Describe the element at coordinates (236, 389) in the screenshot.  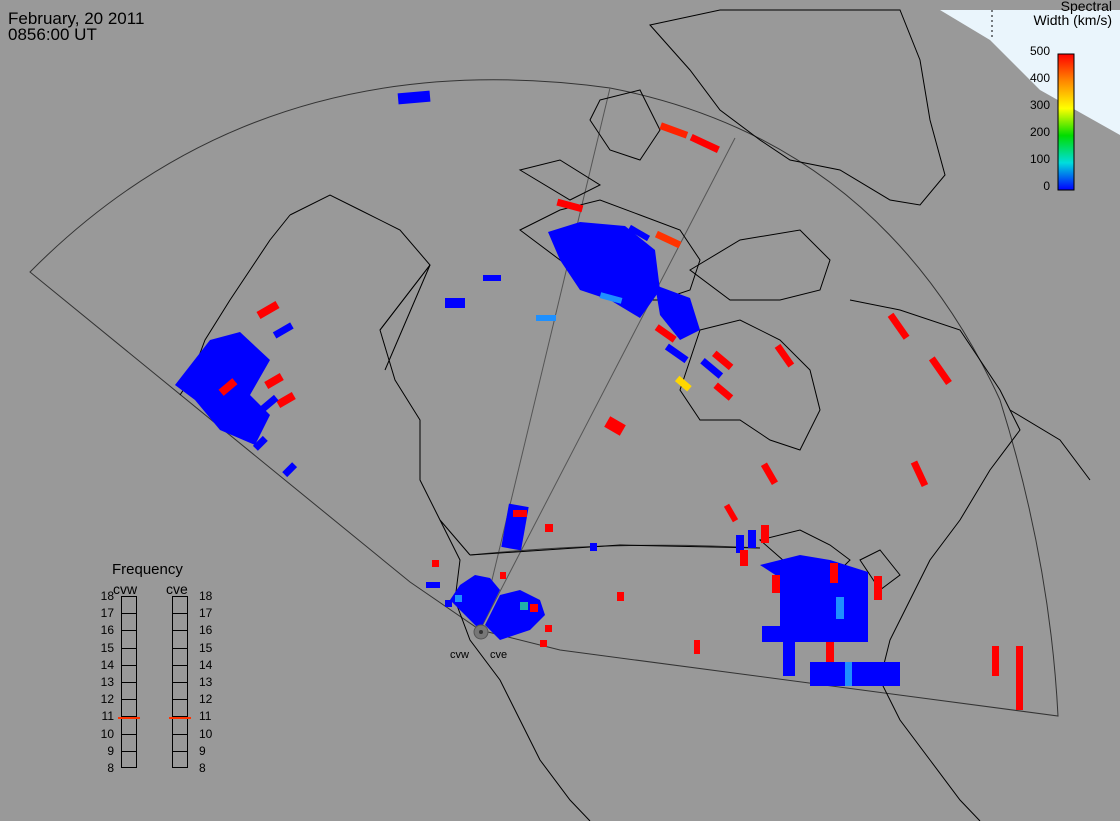
I see `scatter-cells-west` at that location.